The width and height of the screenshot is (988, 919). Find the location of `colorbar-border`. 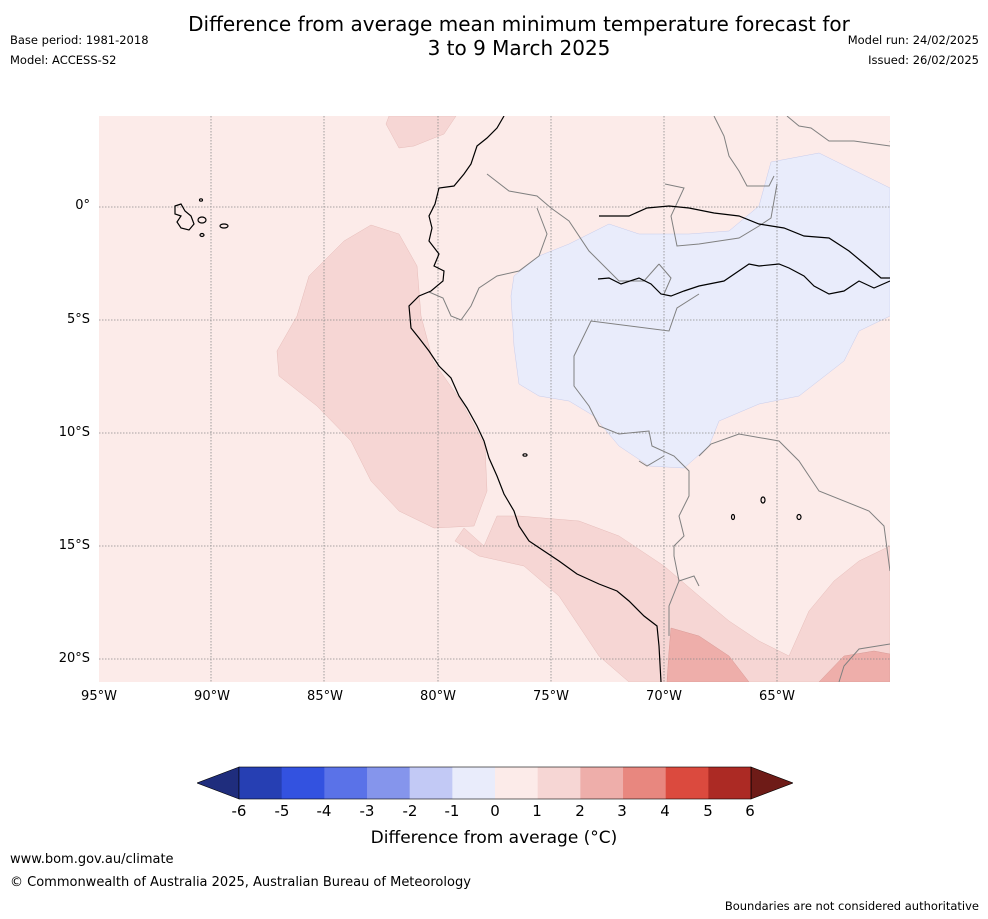

colorbar-border is located at coordinates (495, 783).